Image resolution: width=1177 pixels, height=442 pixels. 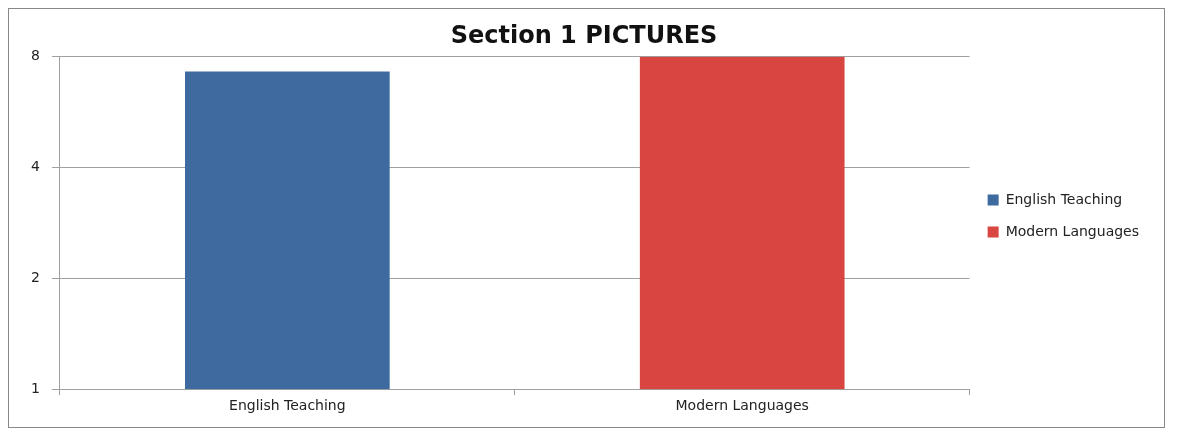 What do you see at coordinates (584, 34) in the screenshot?
I see `chart-title: Section 1 PICTURES` at bounding box center [584, 34].